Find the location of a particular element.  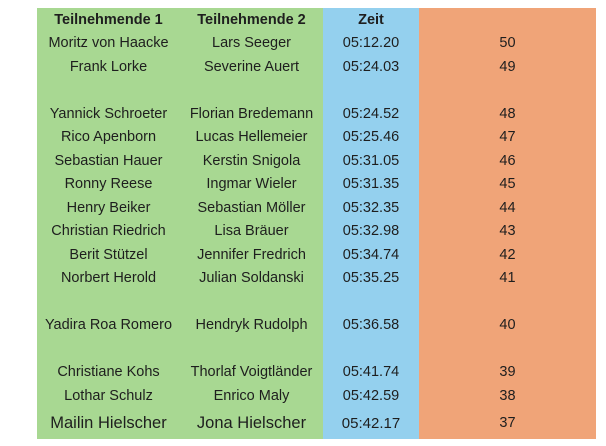

time-cell: 05:24.52 is located at coordinates (371, 114).